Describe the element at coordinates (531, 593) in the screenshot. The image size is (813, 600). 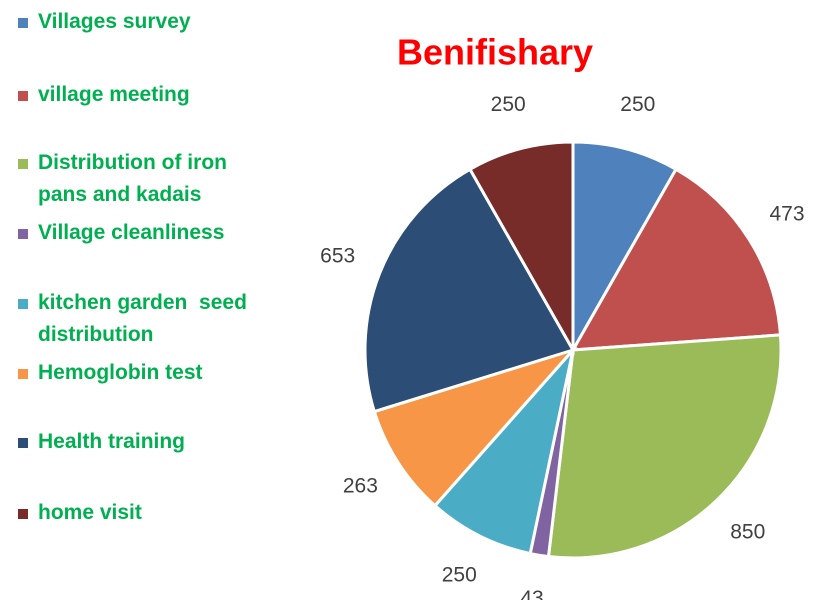
I see `data-label: 43` at that location.